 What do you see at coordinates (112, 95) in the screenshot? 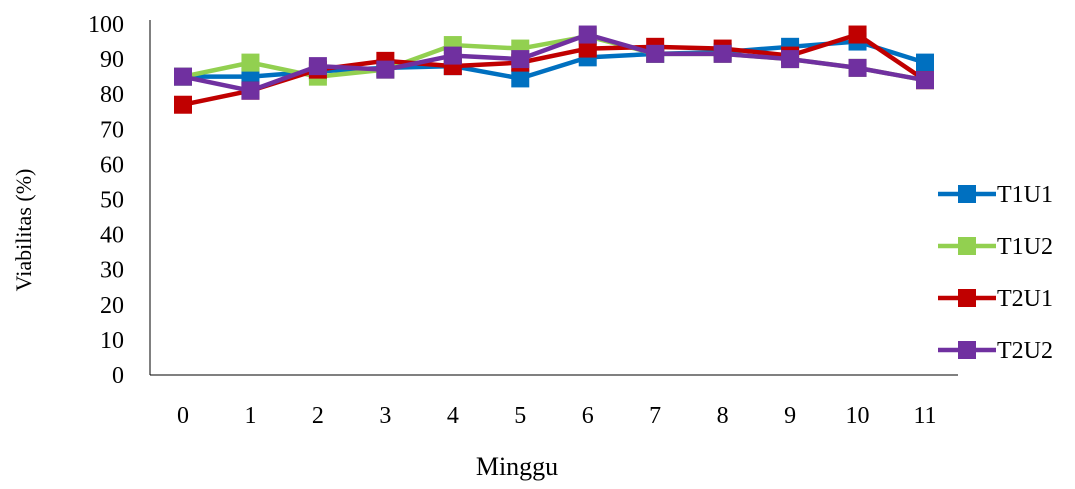
I see `y-tick-label: 80` at bounding box center [112, 95].